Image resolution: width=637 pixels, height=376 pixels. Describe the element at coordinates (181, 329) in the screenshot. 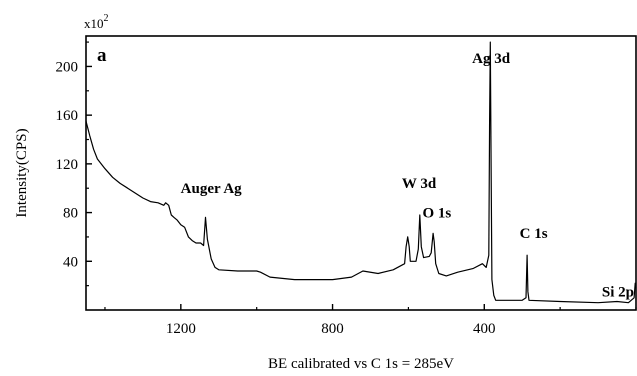

I see `x-tick-label: 1200` at that location.